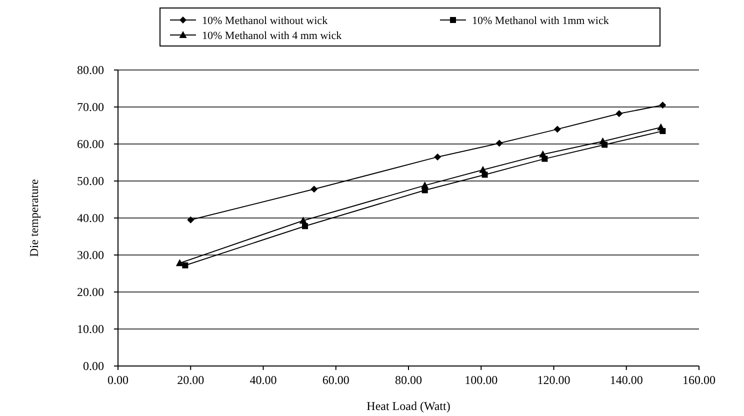 This screenshot has height=416, width=744. Describe the element at coordinates (90, 218) in the screenshot. I see `y-tick-label: 40.00` at that location.